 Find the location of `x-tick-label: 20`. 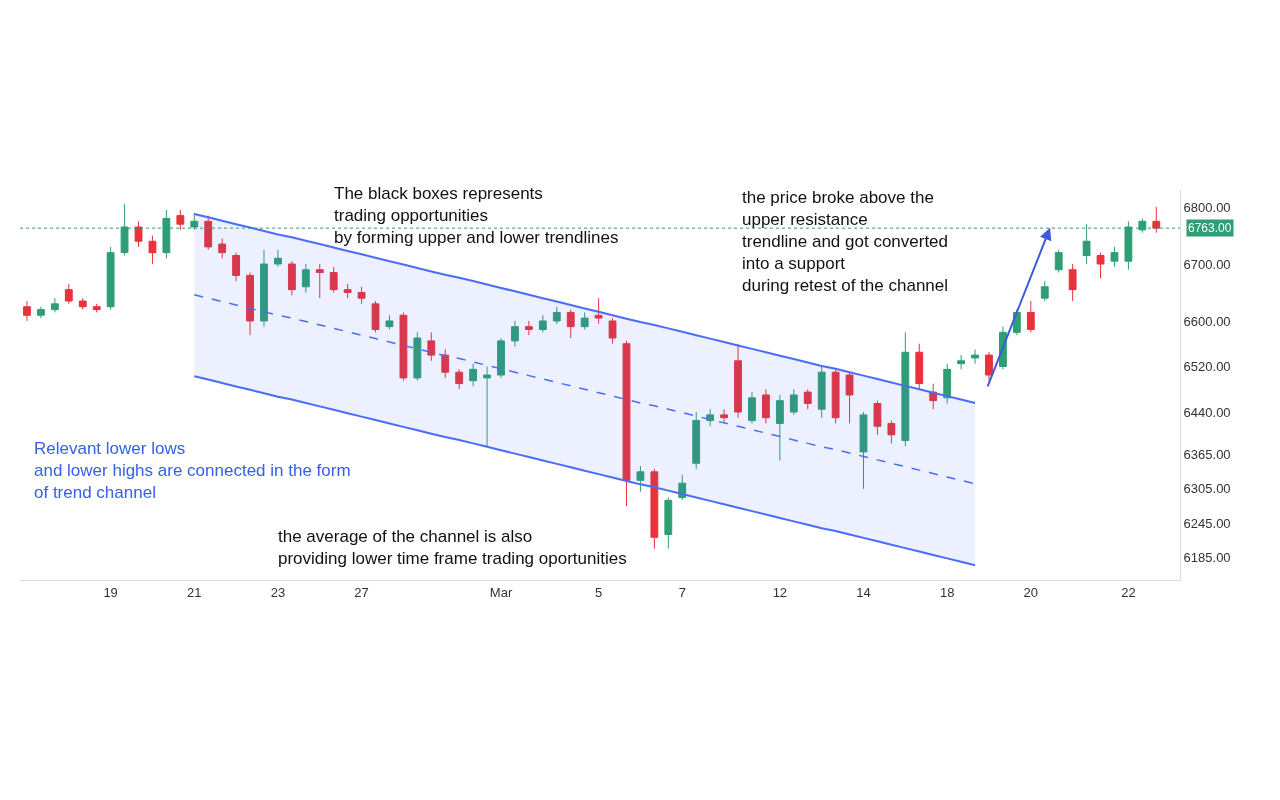

x-tick-label: 20 is located at coordinates (1031, 592).